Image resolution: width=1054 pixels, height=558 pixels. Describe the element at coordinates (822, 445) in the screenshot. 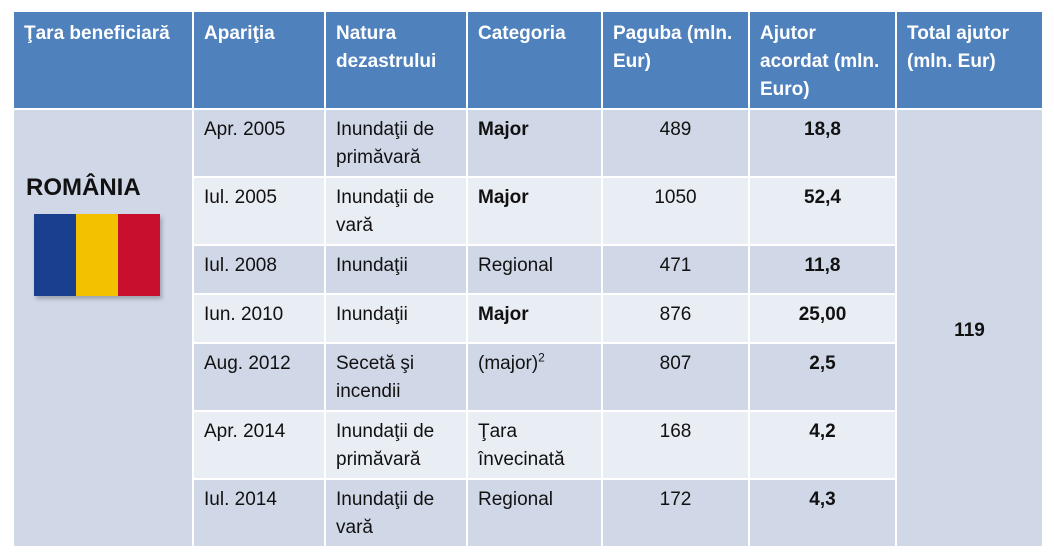

I see `aid-cell: 4,2` at that location.